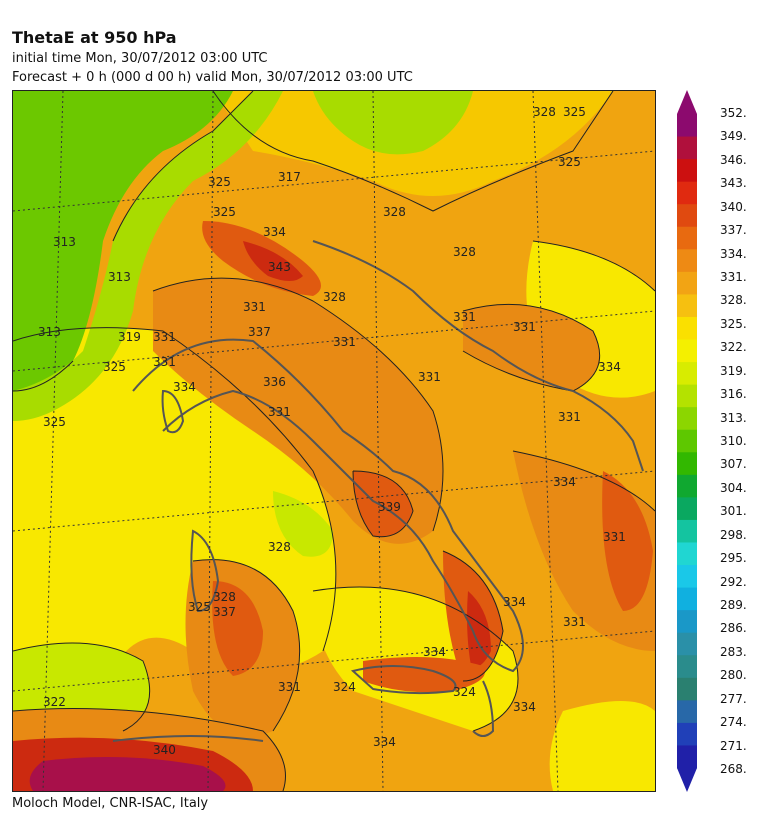 This screenshot has height=828, width=760. Describe the element at coordinates (733, 113) in the screenshot. I see `colorbar-tick-label: 352.` at that location.